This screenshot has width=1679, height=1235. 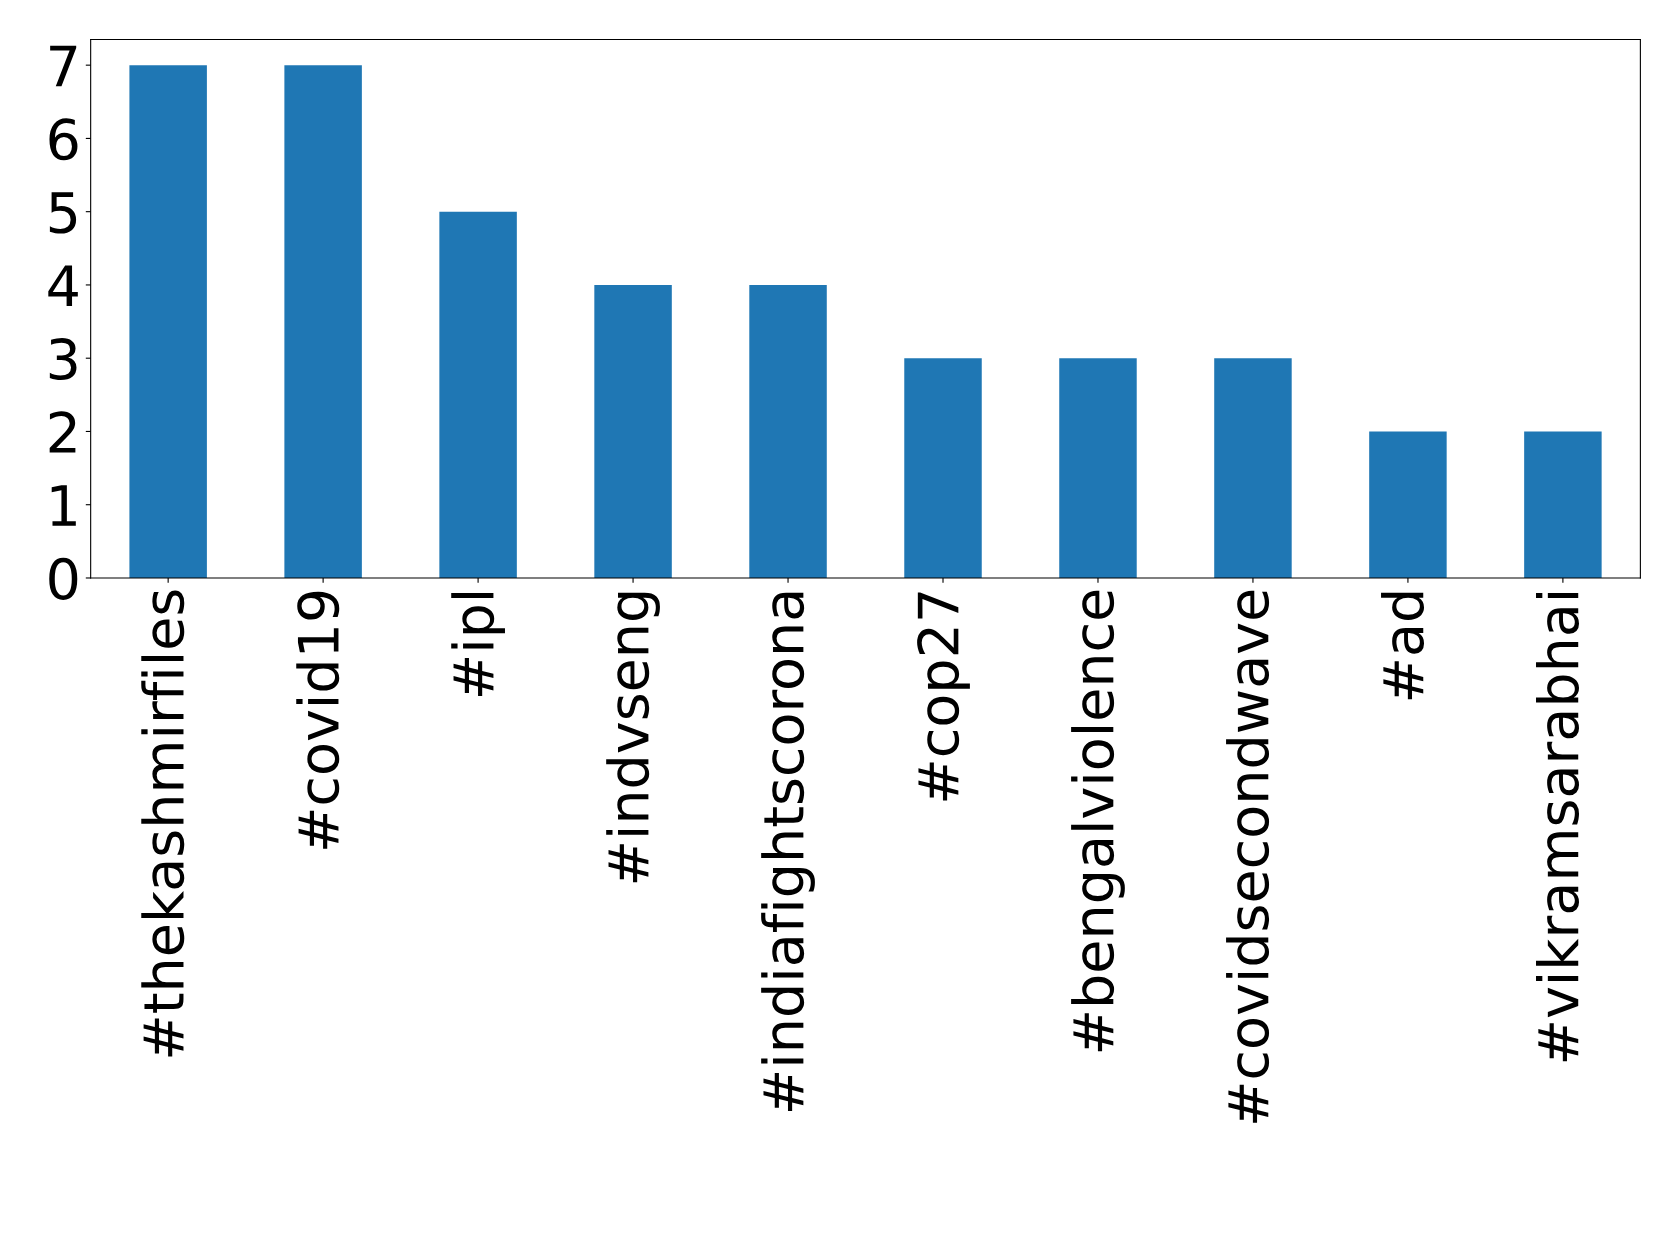 I want to click on x-tick-label: #ad, so click(x=1403, y=646).